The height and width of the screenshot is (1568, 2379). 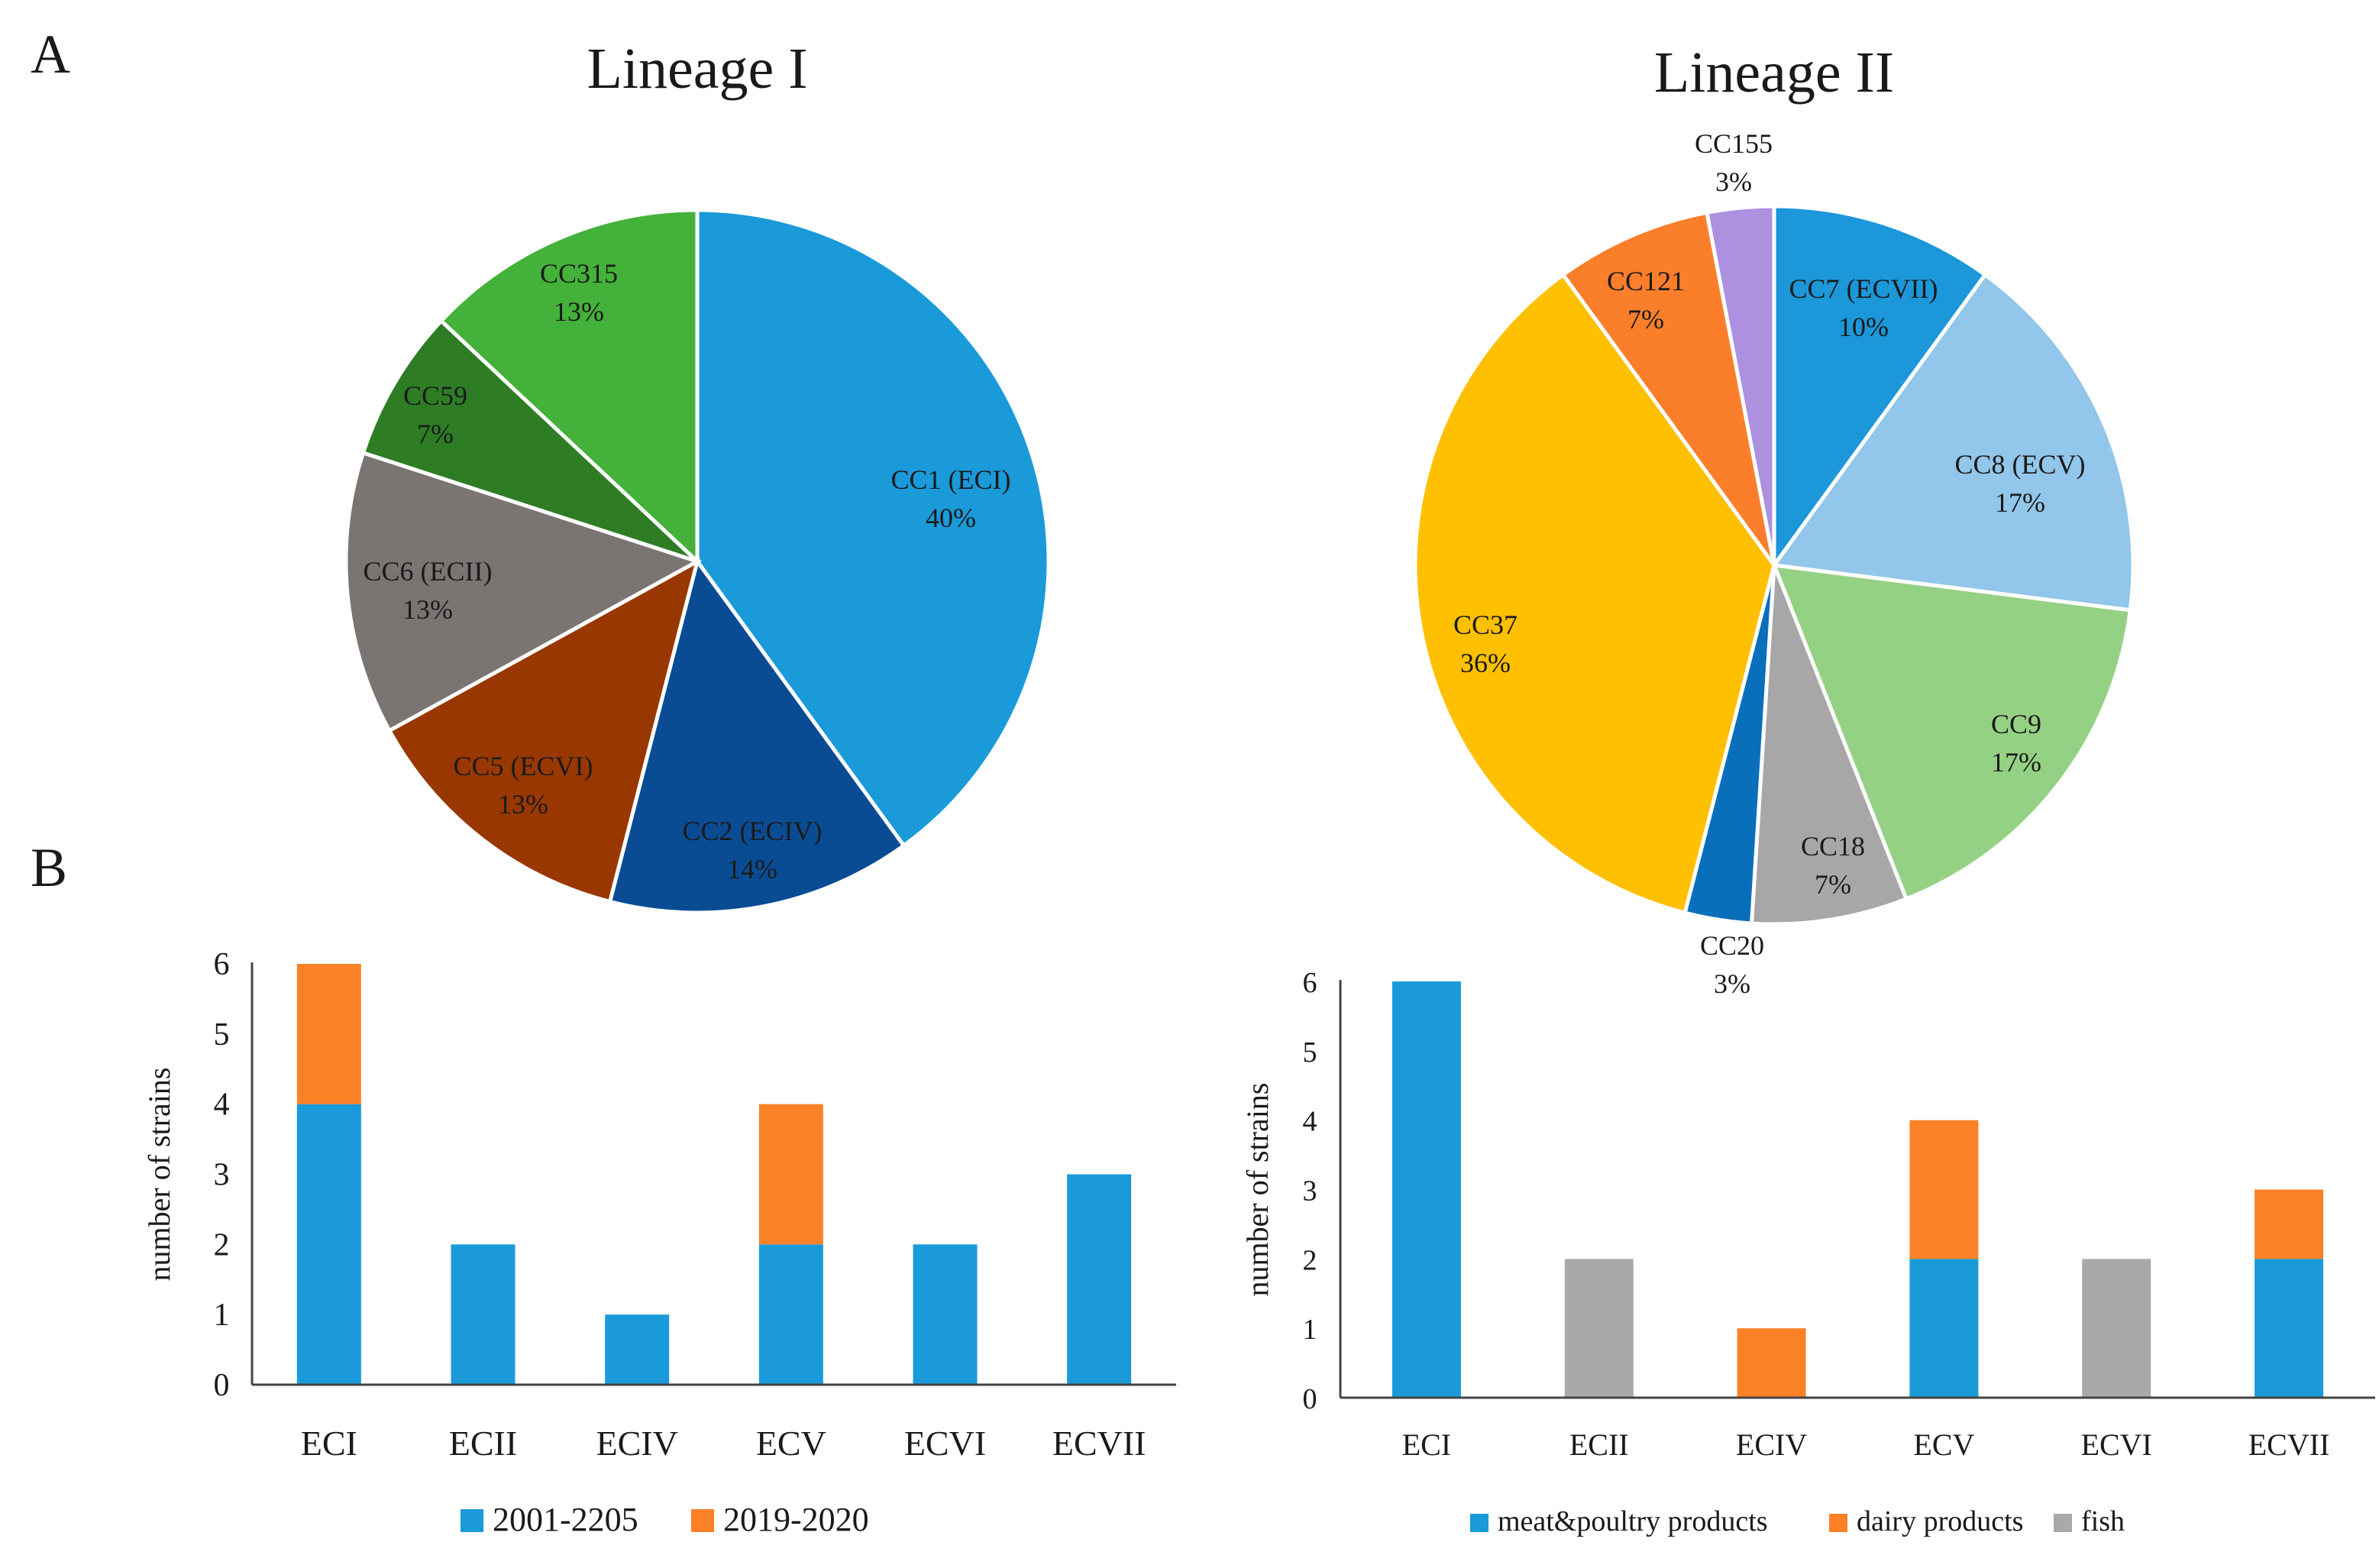 I want to click on legend-label: 2019-2020, so click(x=796, y=1519).